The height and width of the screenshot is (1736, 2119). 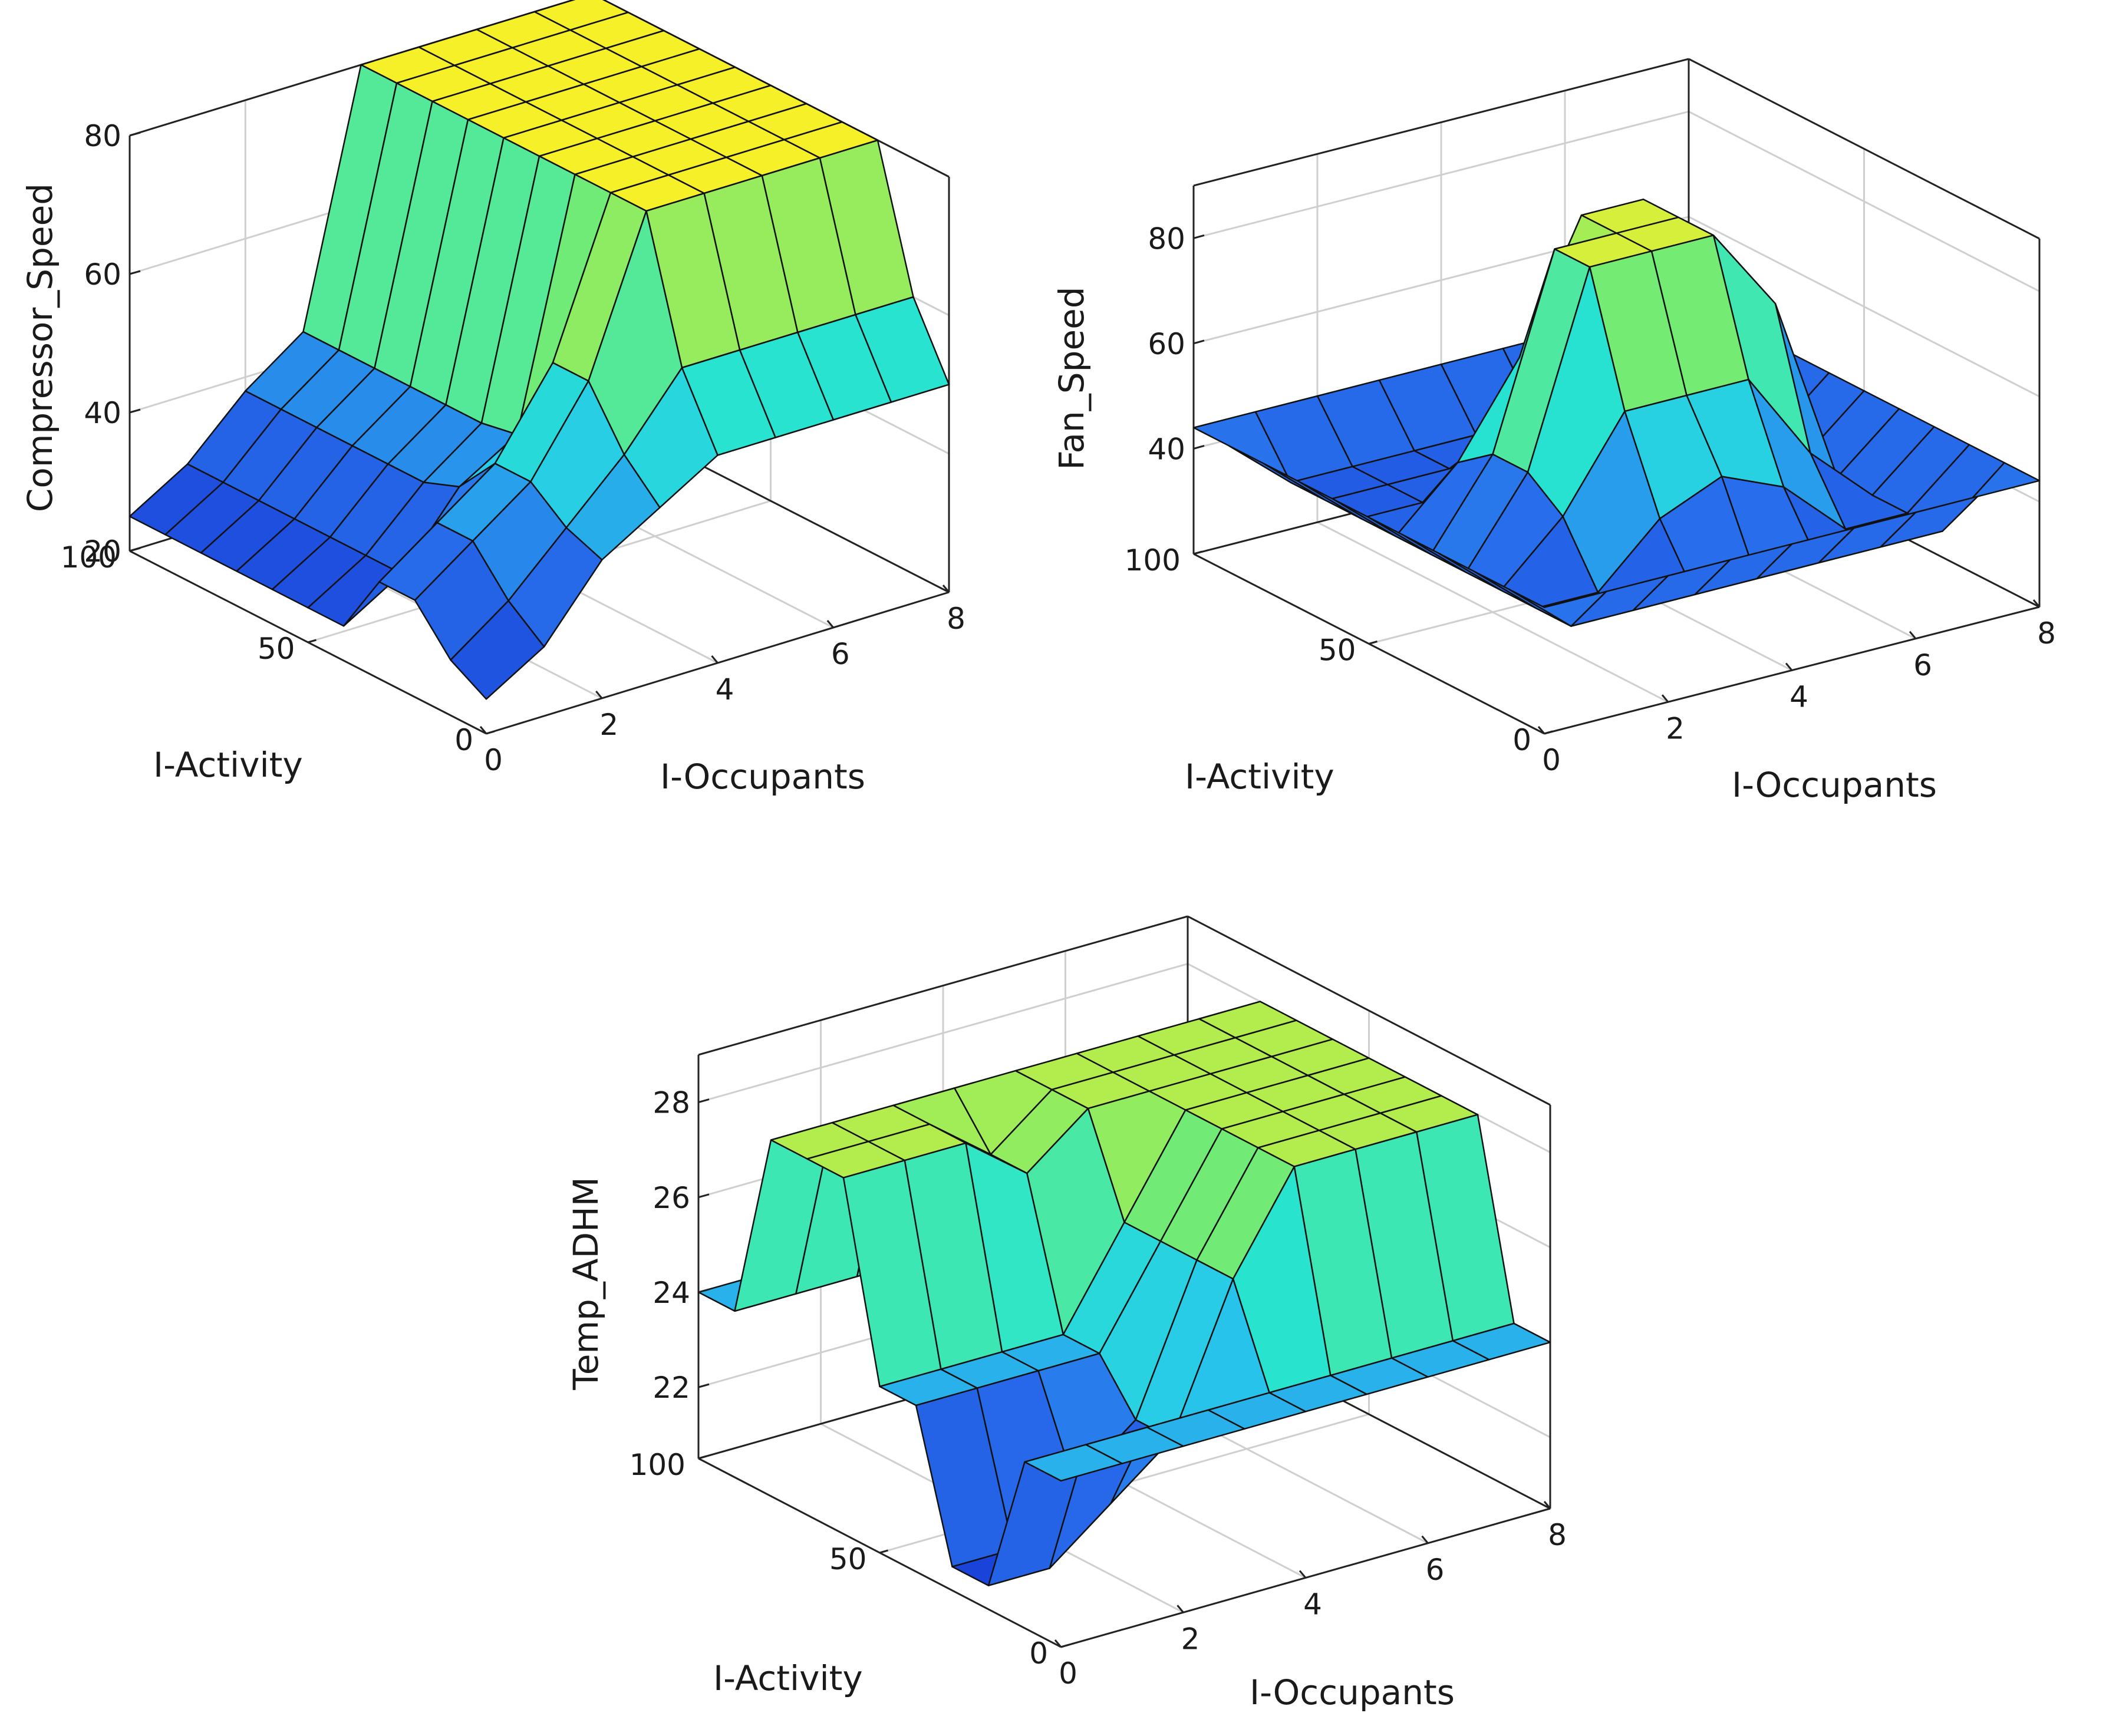 I want to click on z-tick-label: 20, so click(x=102, y=551).